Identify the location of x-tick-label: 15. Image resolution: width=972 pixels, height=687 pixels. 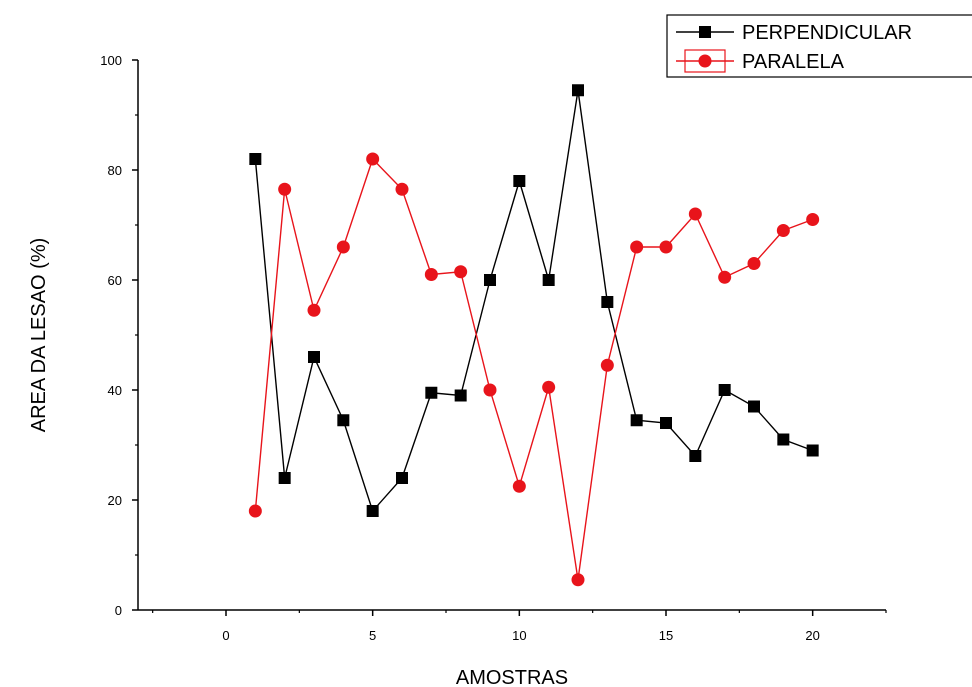
(666, 635).